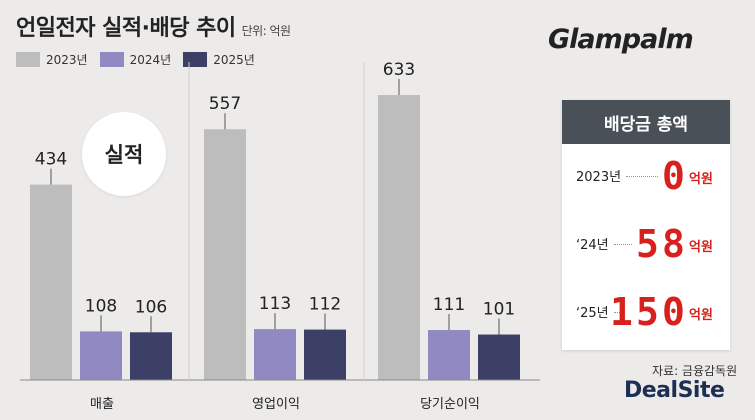 This screenshot has height=420, width=755. What do you see at coordinates (449, 305) in the screenshot?
I see `data-label-2-1: 111` at bounding box center [449, 305].